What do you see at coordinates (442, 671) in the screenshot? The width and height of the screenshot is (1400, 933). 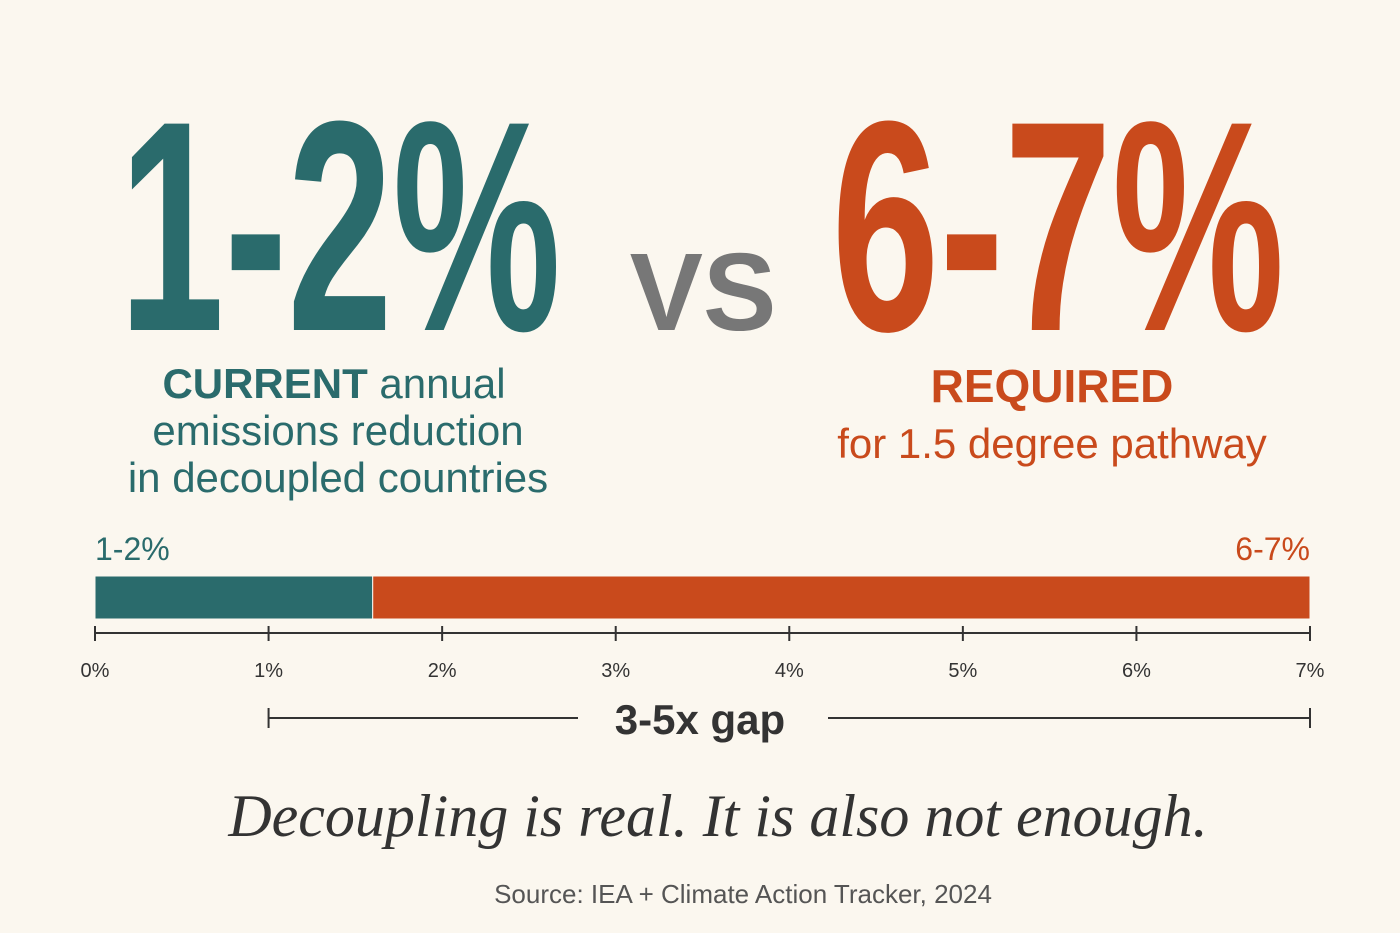 I see `x-tick-label: 2%` at bounding box center [442, 671].